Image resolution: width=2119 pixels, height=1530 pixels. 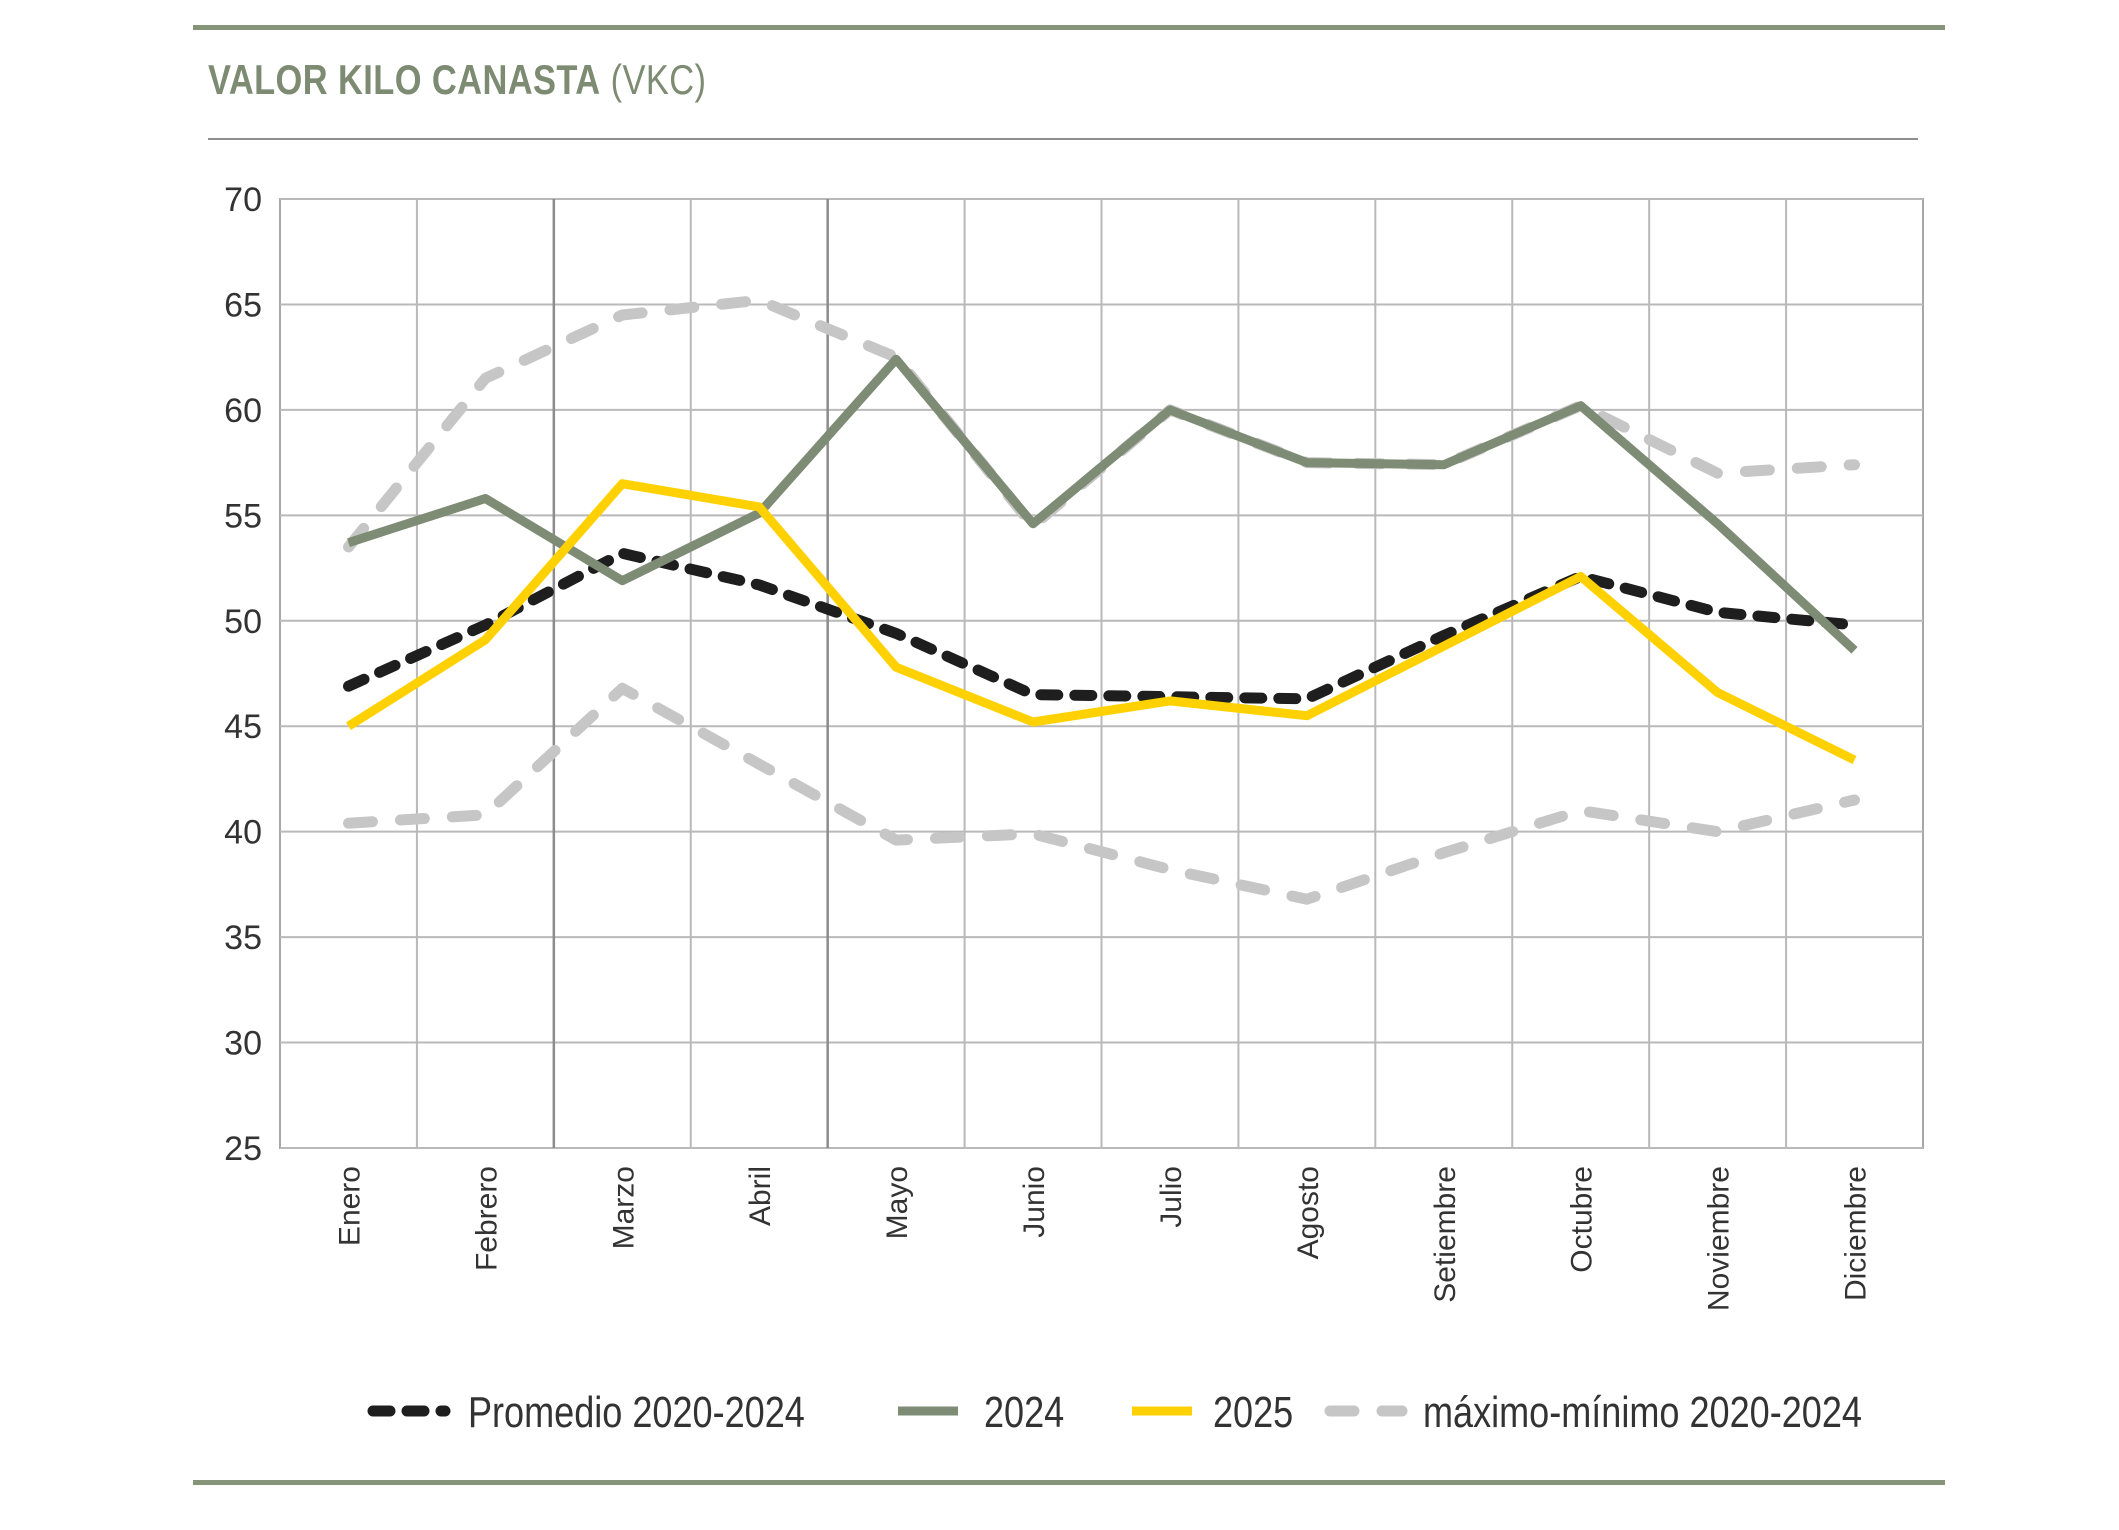 What do you see at coordinates (243, 1149) in the screenshot?
I see `y-tick-label: 25` at bounding box center [243, 1149].